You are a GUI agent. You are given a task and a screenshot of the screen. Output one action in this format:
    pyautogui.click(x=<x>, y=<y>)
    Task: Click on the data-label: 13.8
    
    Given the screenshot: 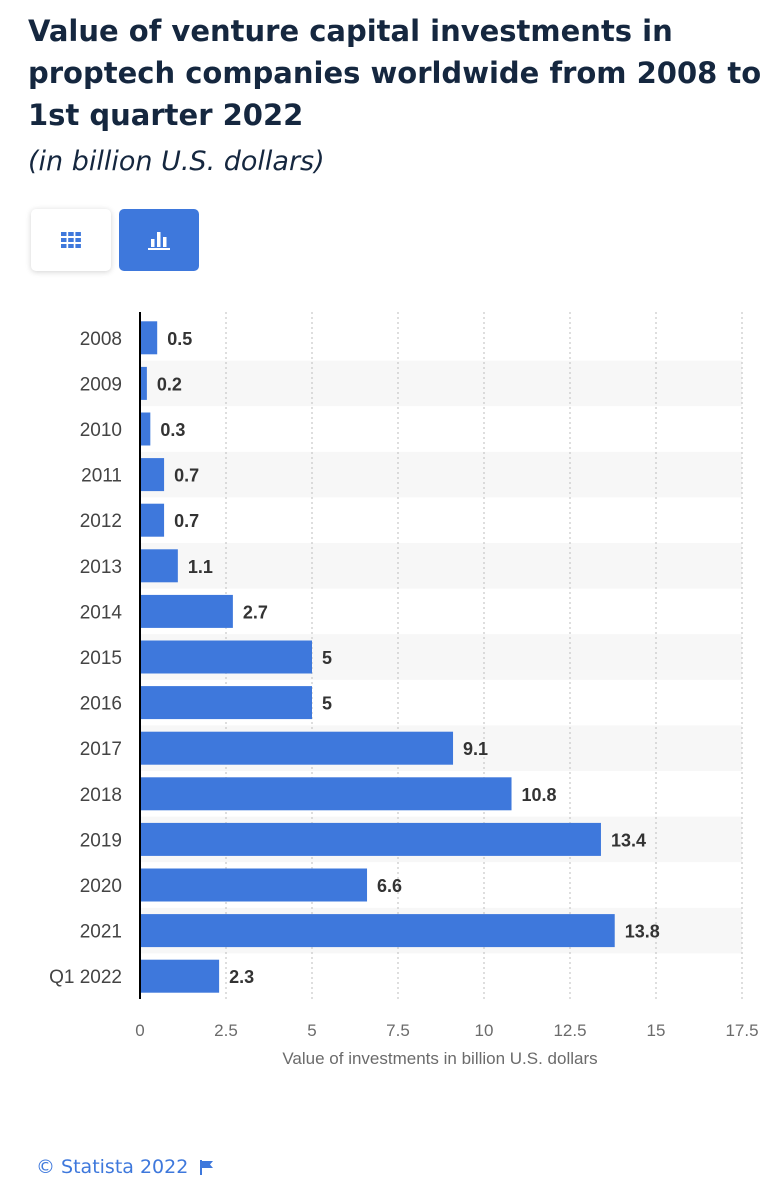 What is the action you would take?
    pyautogui.click(x=642, y=932)
    